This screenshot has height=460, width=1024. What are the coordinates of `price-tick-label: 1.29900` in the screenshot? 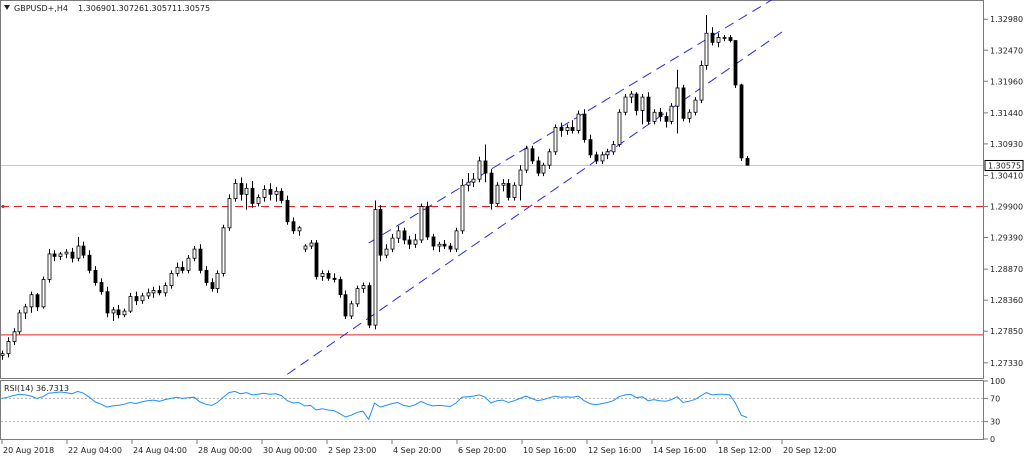 It's located at (1006, 207).